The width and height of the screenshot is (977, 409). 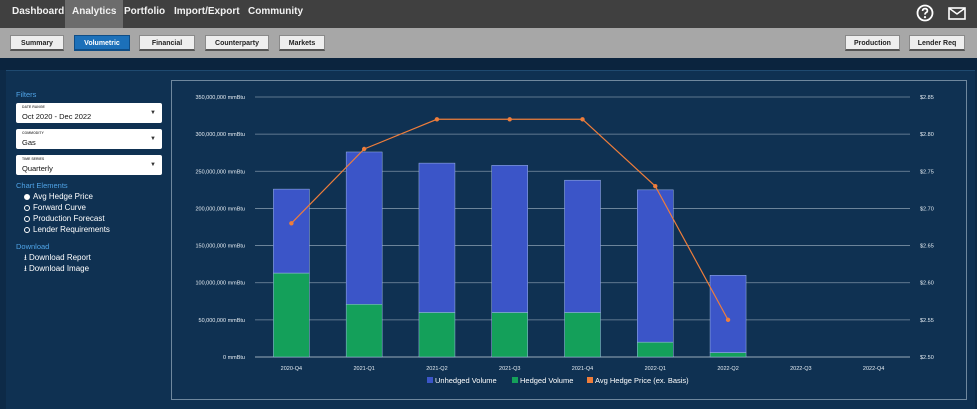 What do you see at coordinates (27, 197) in the screenshot?
I see `checked-radio-icon` at bounding box center [27, 197].